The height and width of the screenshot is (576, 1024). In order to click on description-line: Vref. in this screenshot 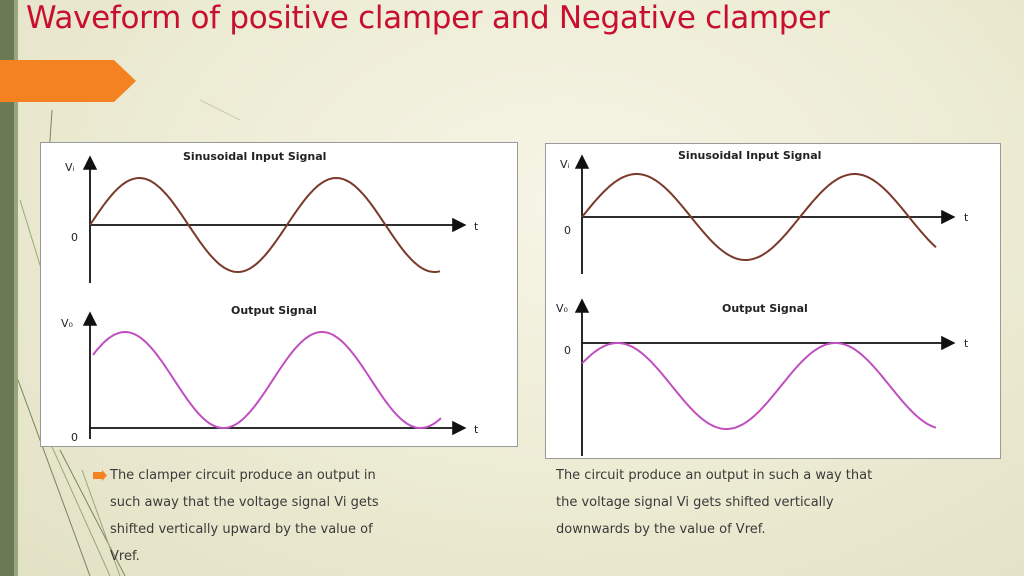, I will do `click(125, 556)`.